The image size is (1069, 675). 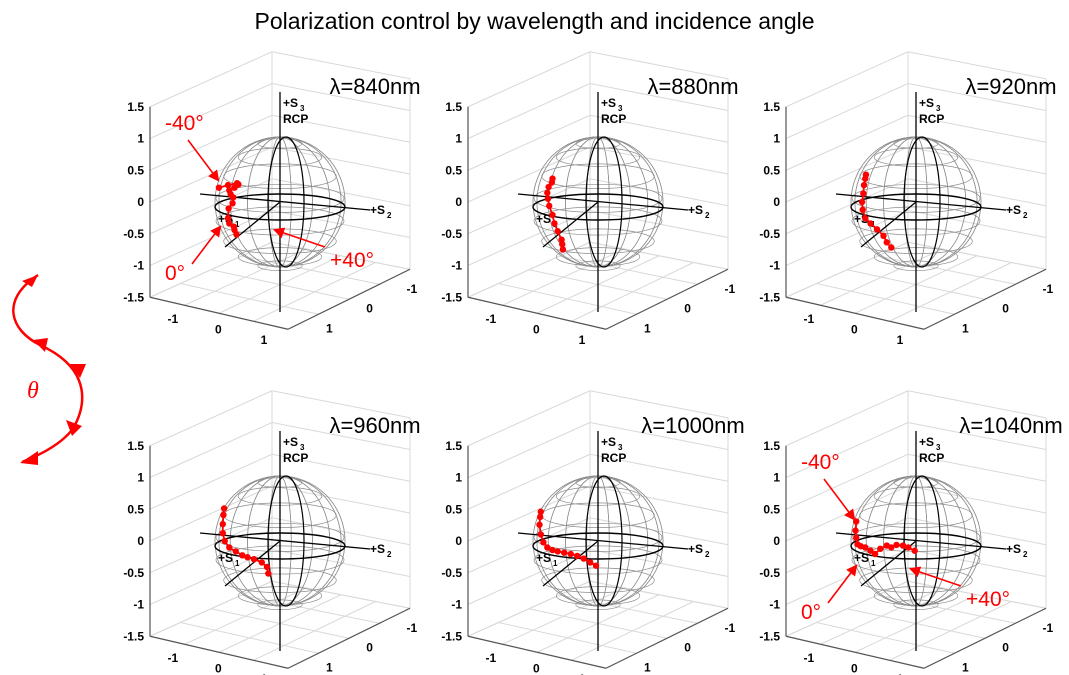 What do you see at coordinates (49, 369) in the screenshot?
I see `theta-indicator: θ` at bounding box center [49, 369].